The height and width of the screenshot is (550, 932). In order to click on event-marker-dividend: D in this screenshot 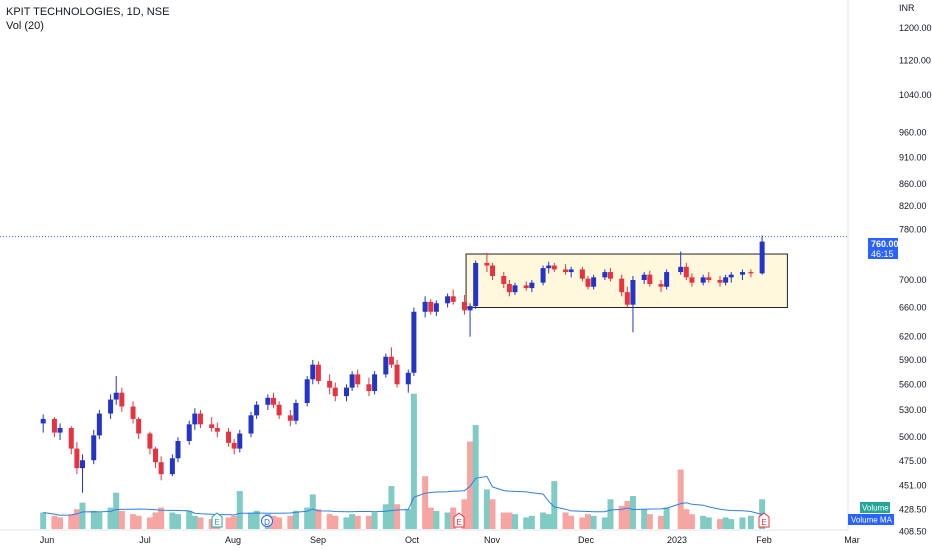, I will do `click(267, 521)`.